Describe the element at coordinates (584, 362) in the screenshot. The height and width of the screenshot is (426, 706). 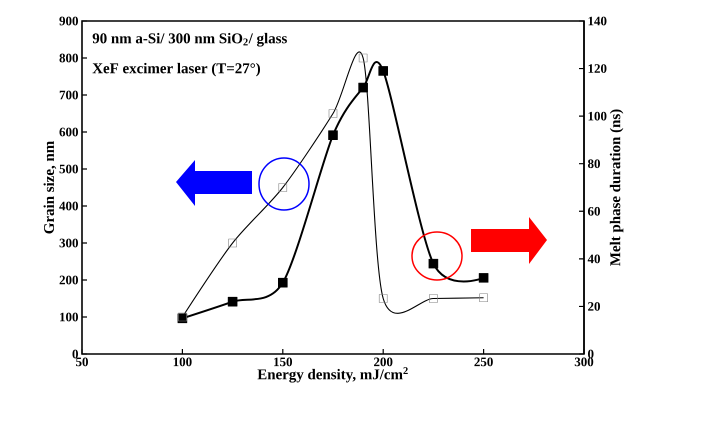
I see `x-tick-label: 300` at that location.